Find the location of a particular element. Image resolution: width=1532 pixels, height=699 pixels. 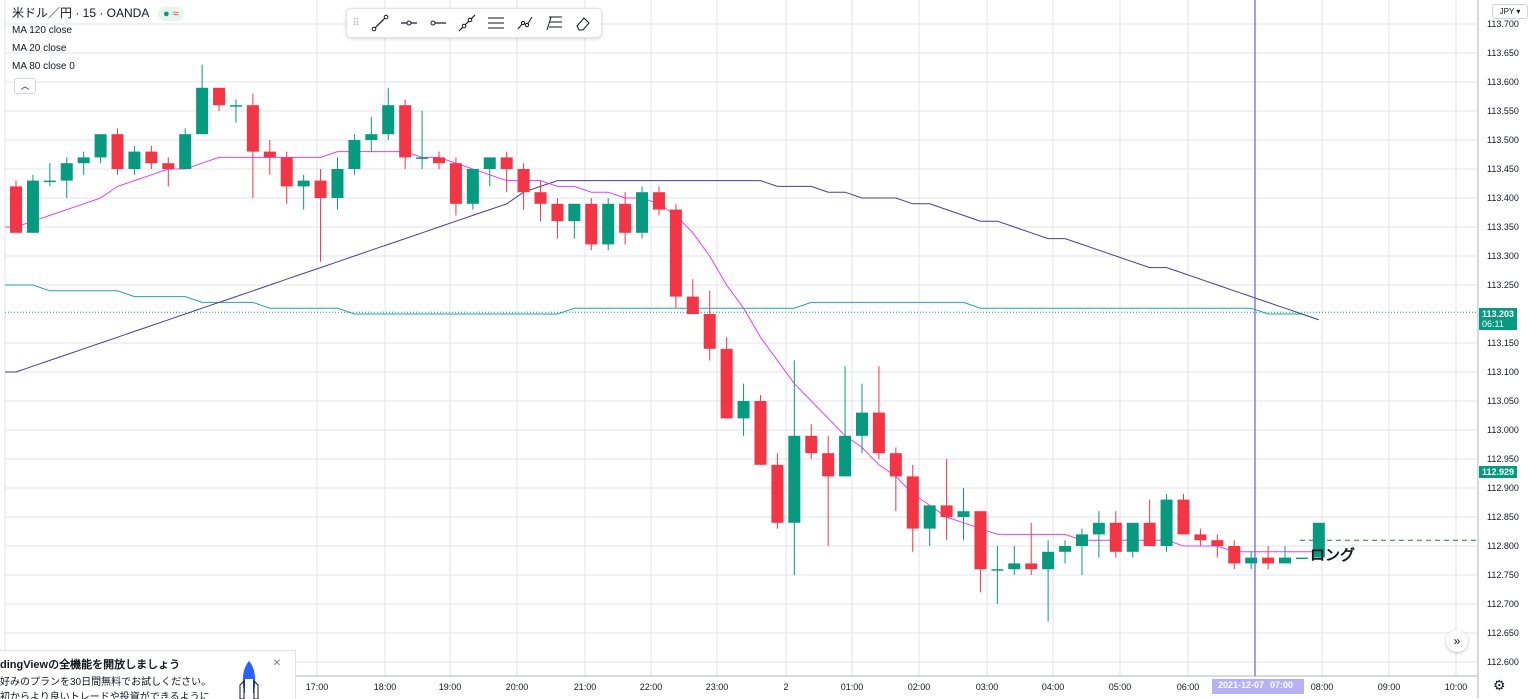

horizontal-ray-icon is located at coordinates (437, 23).